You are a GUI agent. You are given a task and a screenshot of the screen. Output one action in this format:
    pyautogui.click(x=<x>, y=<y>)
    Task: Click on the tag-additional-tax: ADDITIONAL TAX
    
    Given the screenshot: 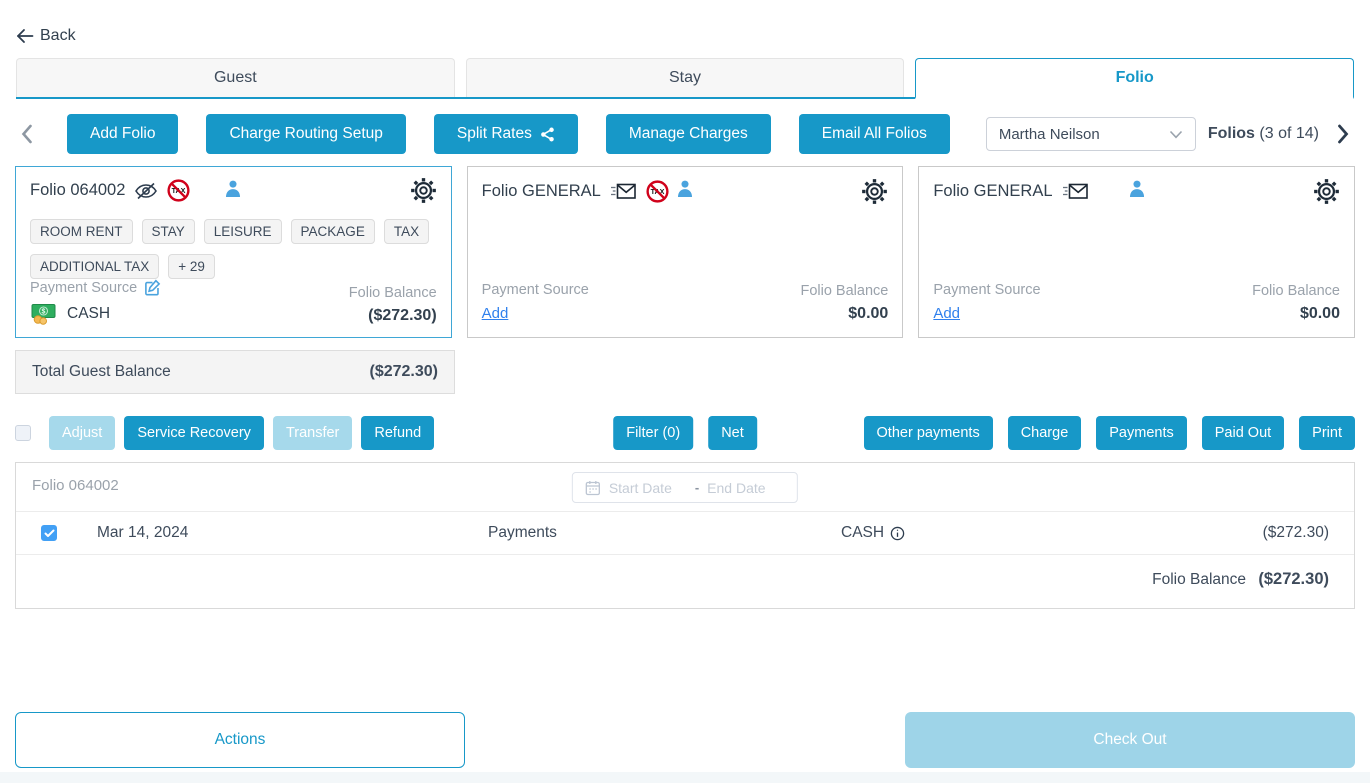 What is the action you would take?
    pyautogui.click(x=95, y=266)
    